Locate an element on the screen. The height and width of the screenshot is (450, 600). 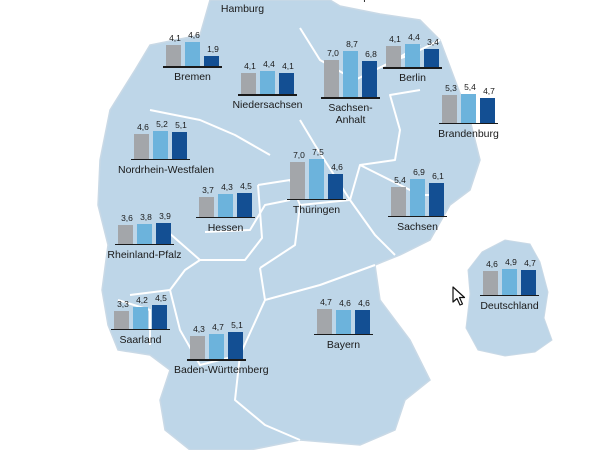
region-label: Bayern is located at coordinates (343, 344).